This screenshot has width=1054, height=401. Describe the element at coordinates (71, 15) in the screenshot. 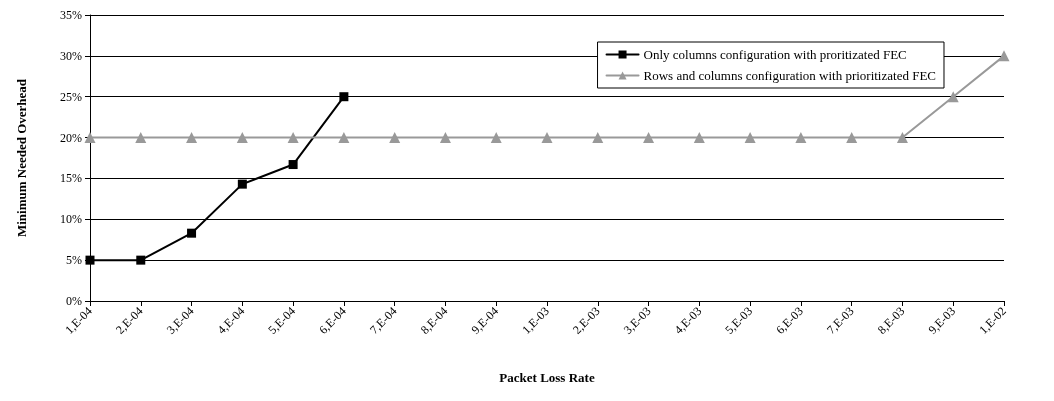

I see `y-tick-label: 35%` at that location.